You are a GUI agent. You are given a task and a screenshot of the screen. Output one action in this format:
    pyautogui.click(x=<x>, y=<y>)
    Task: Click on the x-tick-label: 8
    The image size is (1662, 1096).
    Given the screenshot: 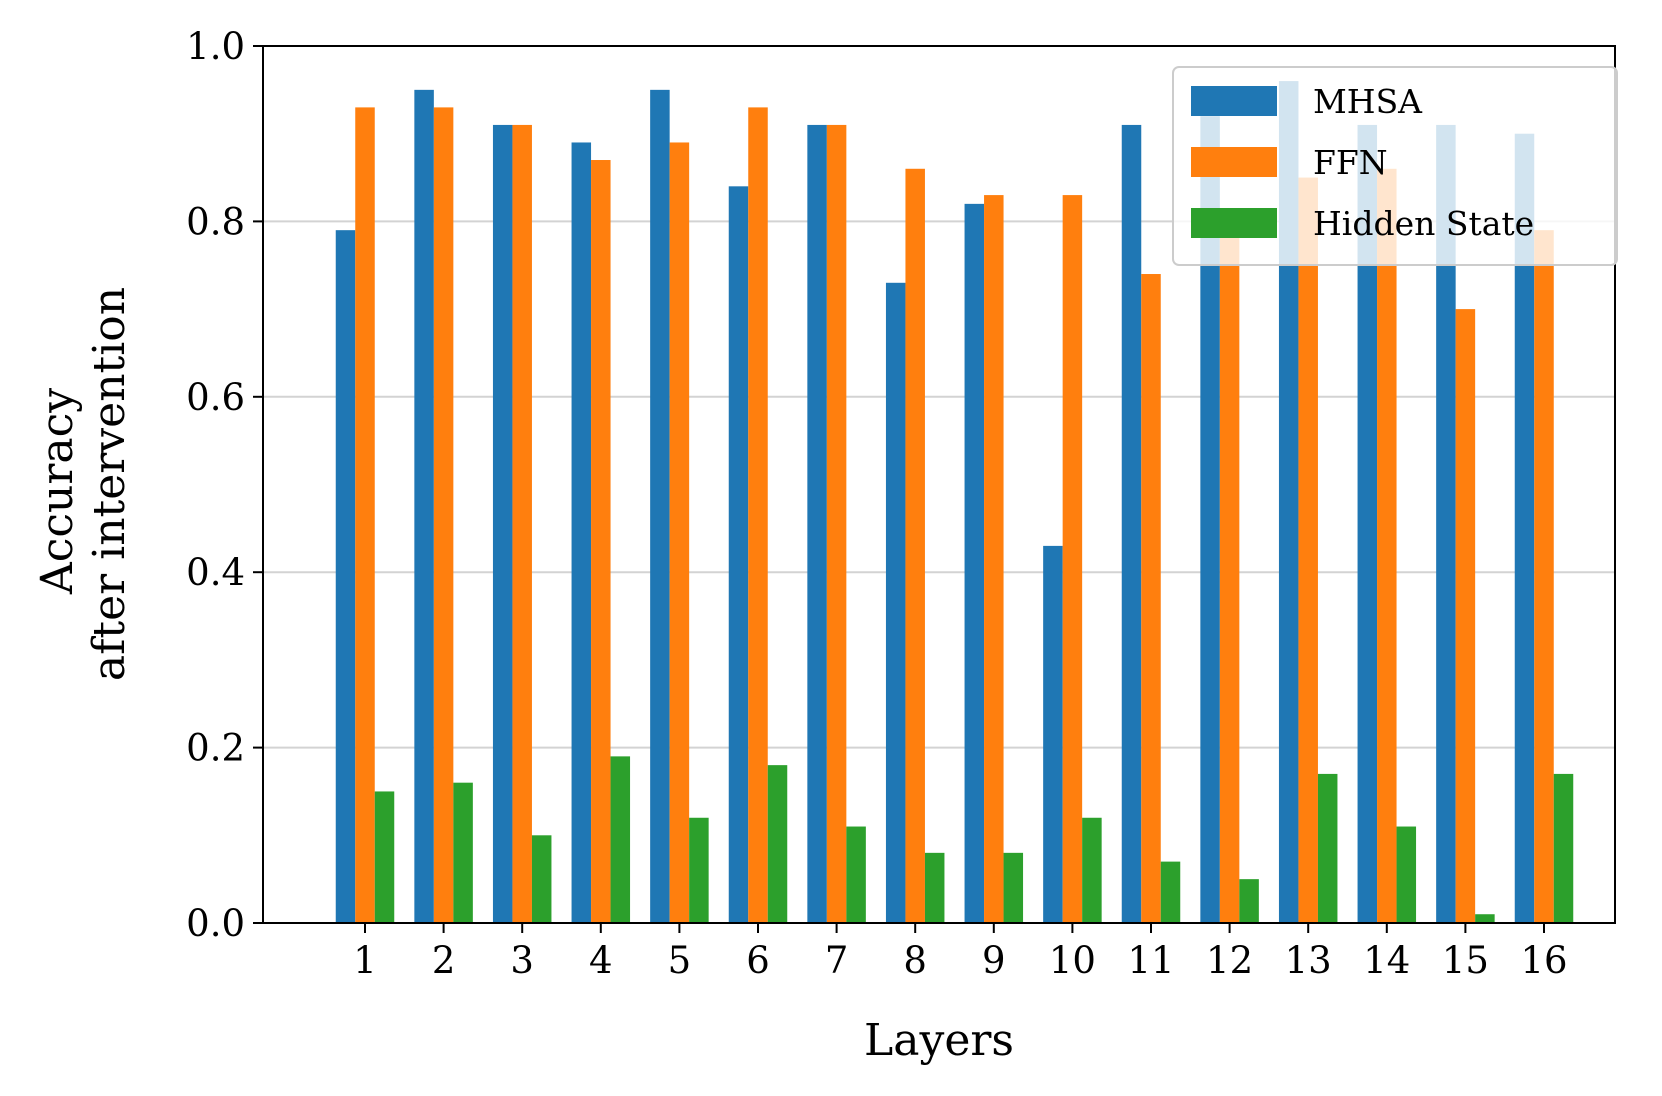 What is the action you would take?
    pyautogui.click(x=915, y=960)
    